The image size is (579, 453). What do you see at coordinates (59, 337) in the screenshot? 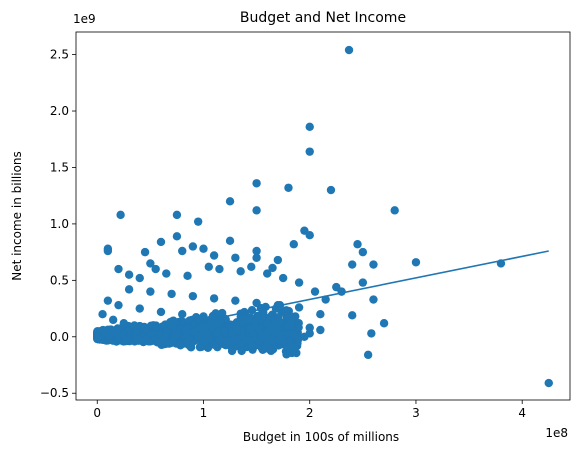
I see `y-tick-label: 0.0` at bounding box center [59, 337].